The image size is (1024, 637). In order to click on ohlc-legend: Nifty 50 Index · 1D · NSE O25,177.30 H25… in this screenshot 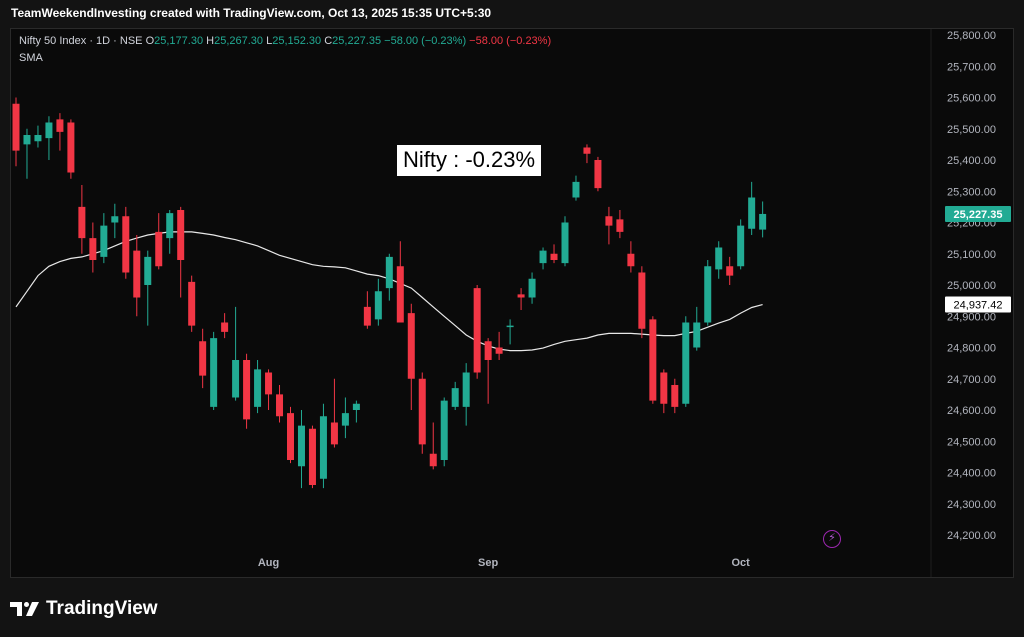, I will do `click(285, 41)`.